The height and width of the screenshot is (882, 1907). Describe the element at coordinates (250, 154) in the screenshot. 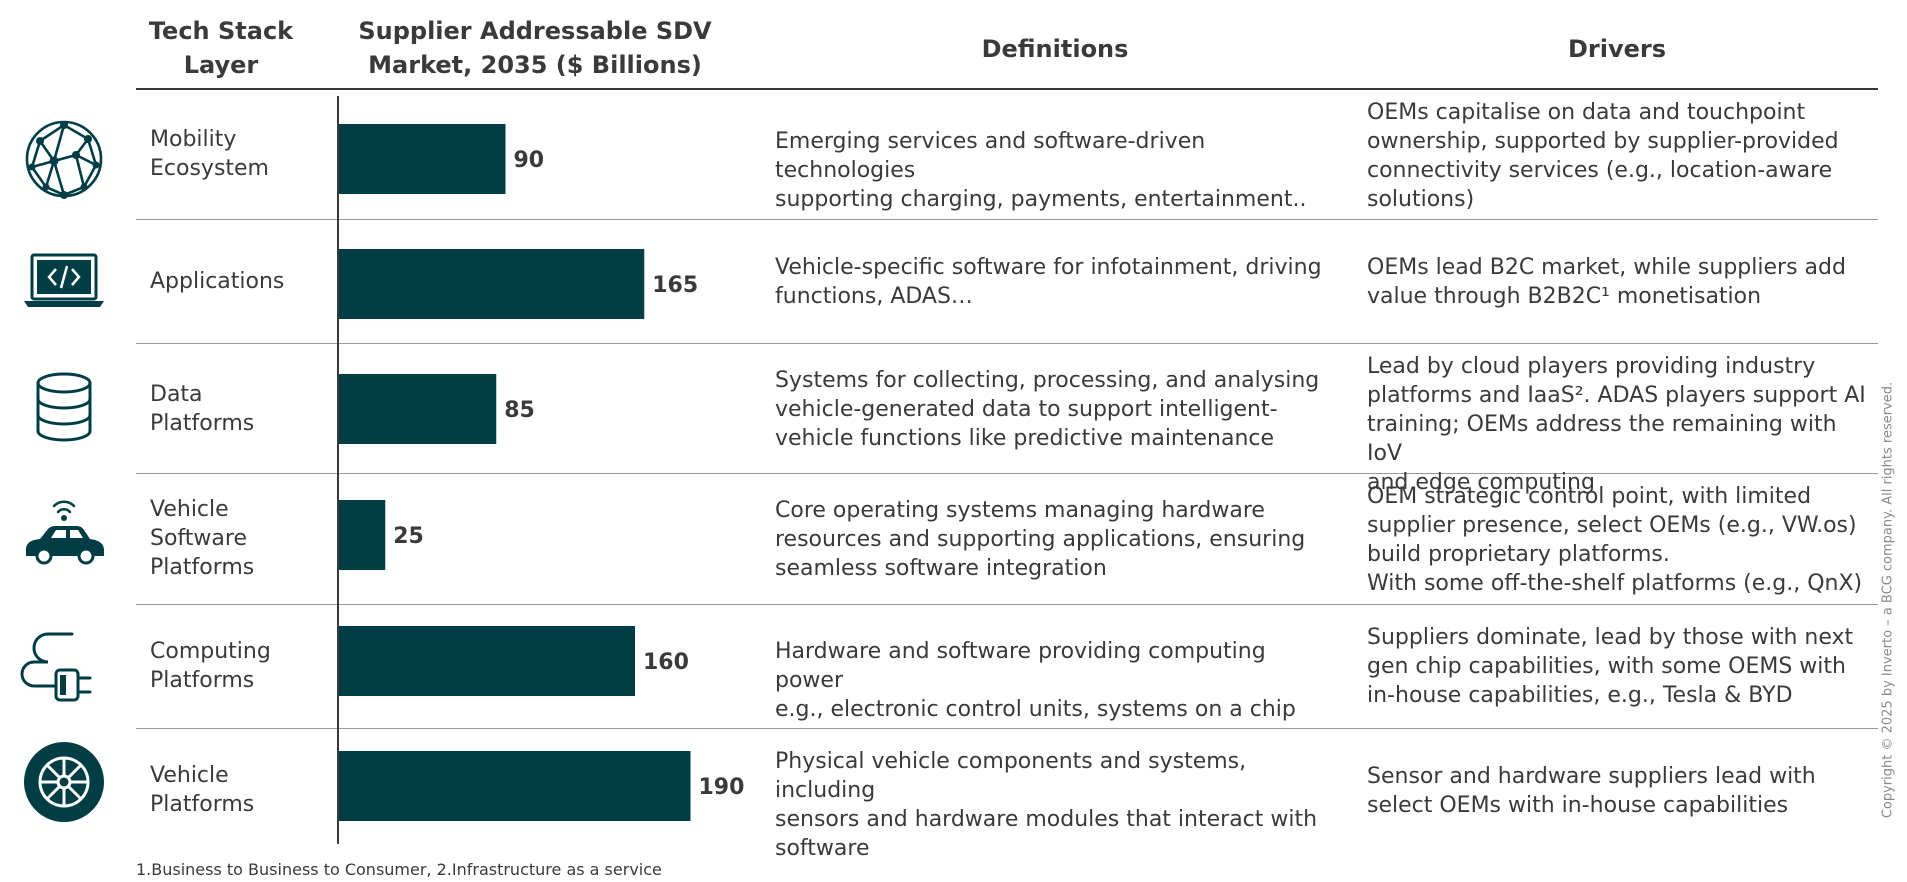

I see `layer-label: Mobility Ecosystem` at that location.